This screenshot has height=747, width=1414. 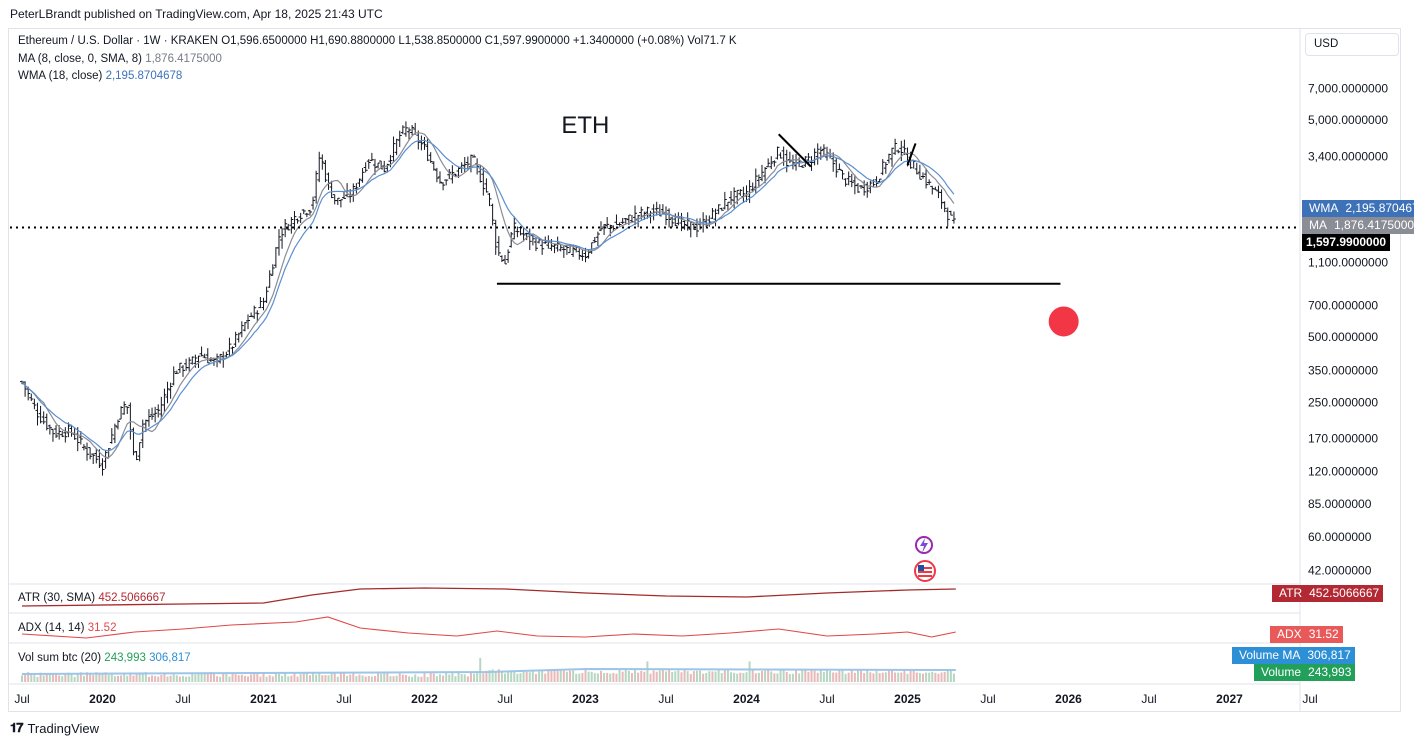 What do you see at coordinates (923, 545) in the screenshot?
I see `news-lightning-icon` at bounding box center [923, 545].